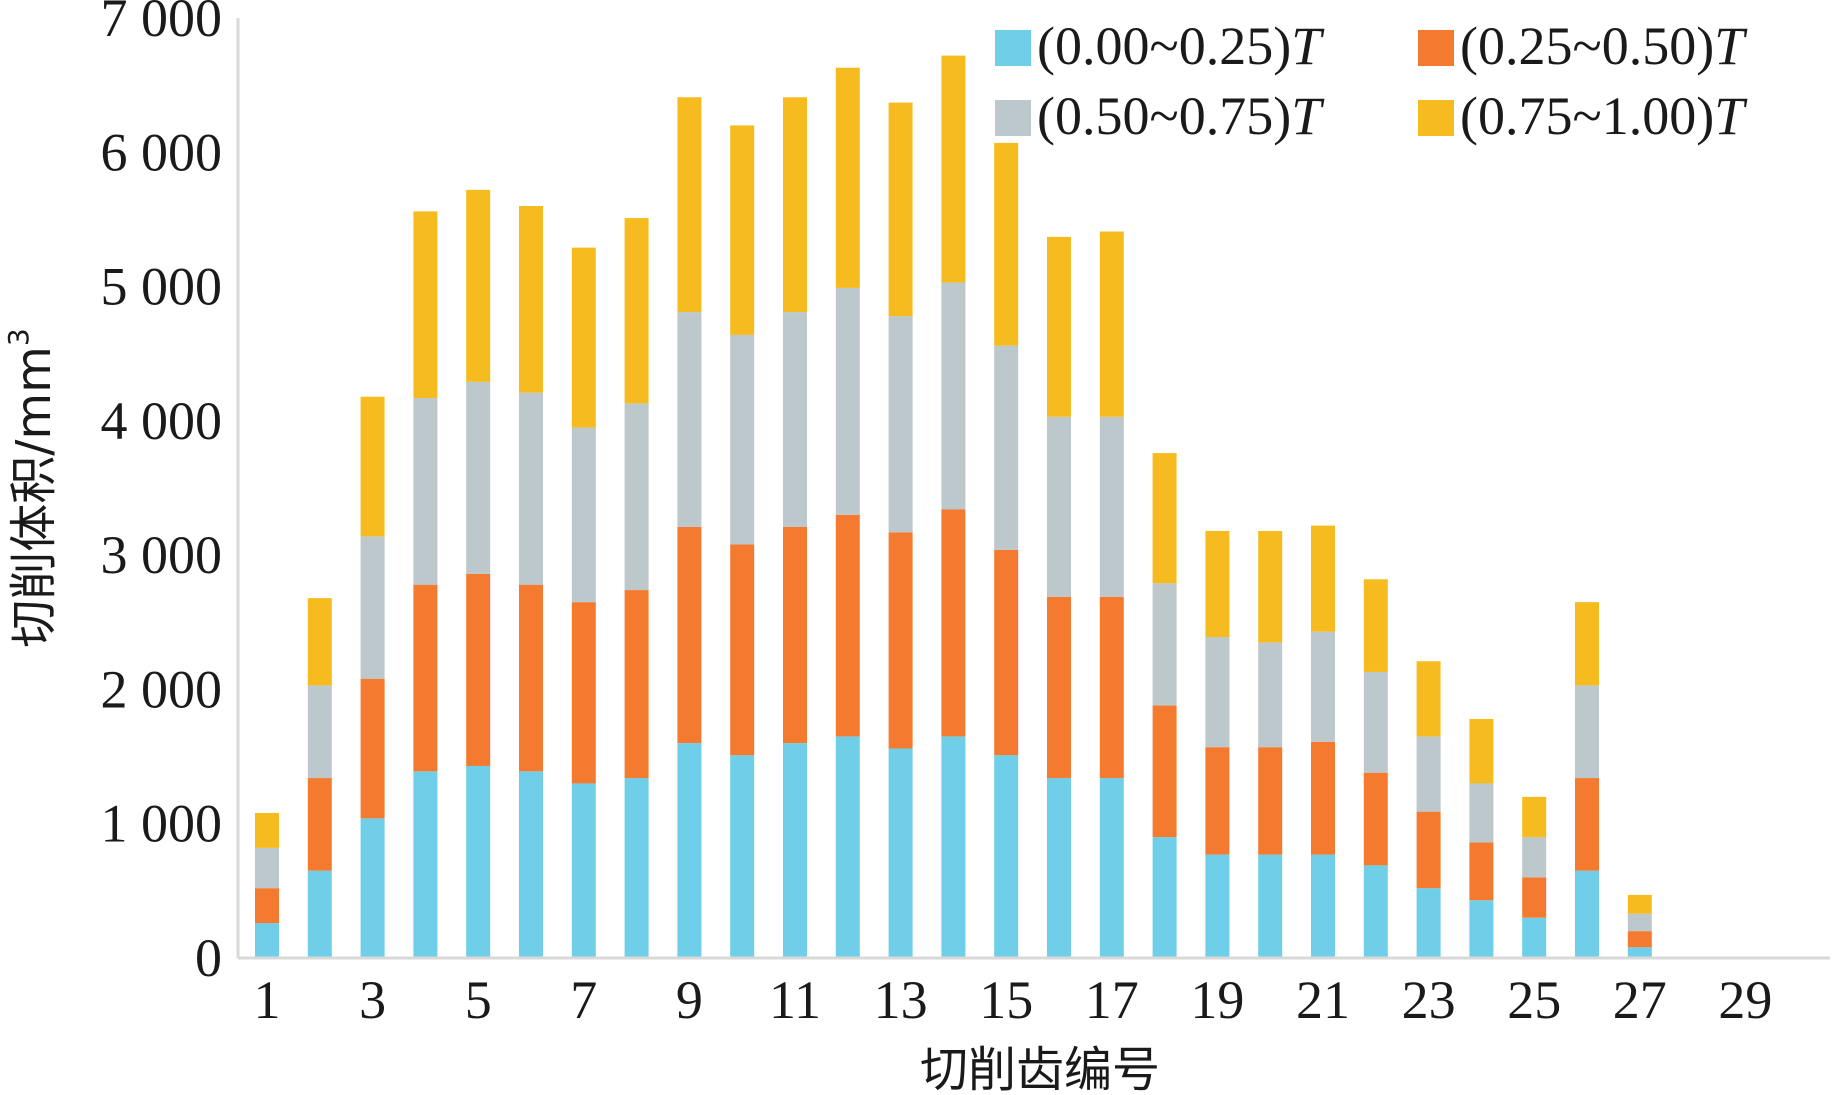 The height and width of the screenshot is (1095, 1834). I want to click on legend-label: (0.25~0.50)T, so click(1604, 46).